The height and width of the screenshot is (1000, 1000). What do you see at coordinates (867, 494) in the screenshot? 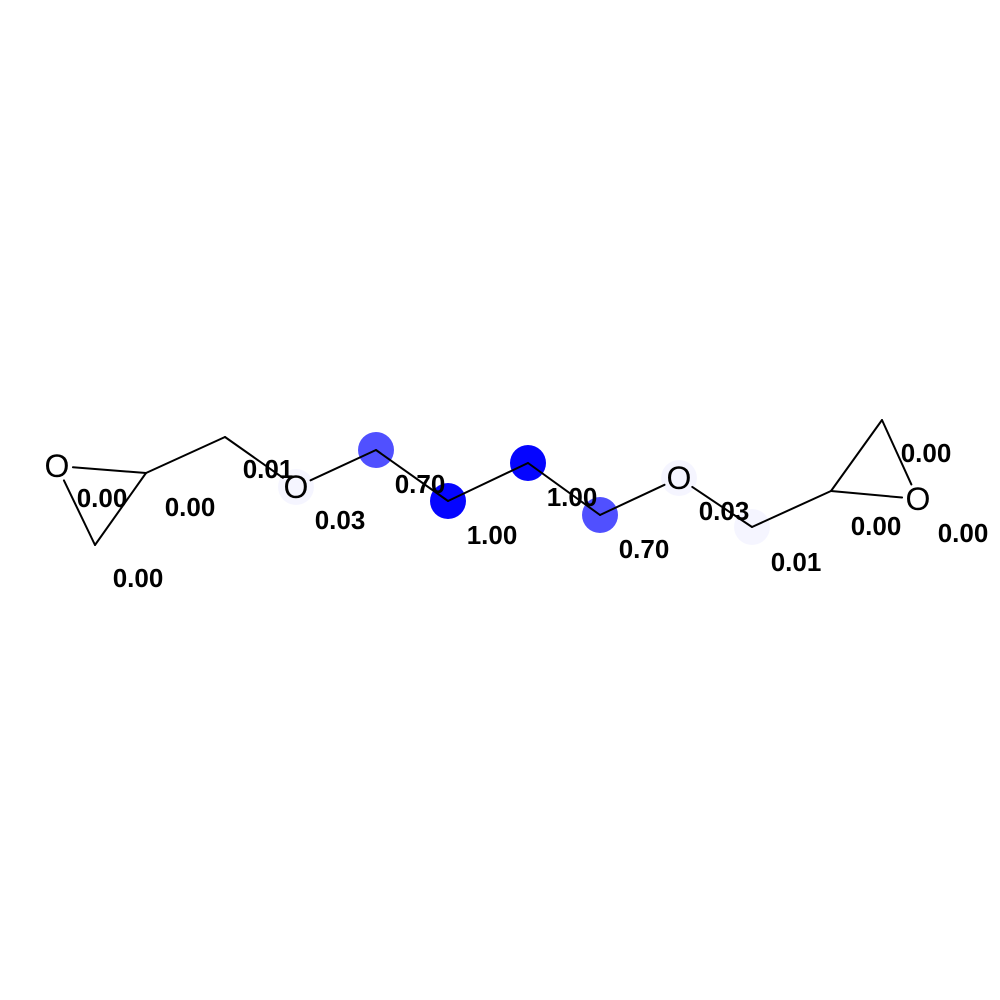
I see `bond-a12-a14` at bounding box center [867, 494].